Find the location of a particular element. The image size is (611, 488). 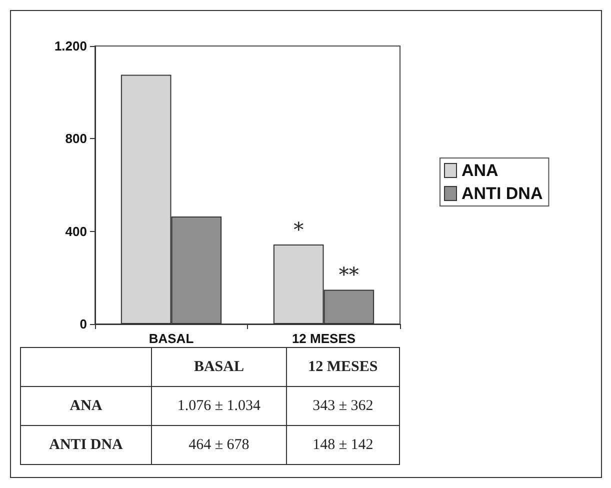

legend-label: ANTI DNA is located at coordinates (502, 193).